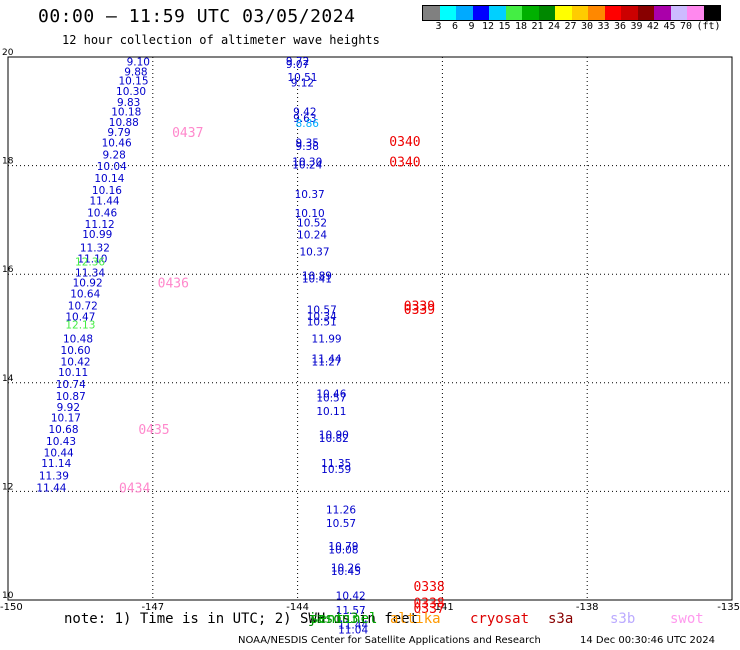 The width and height of the screenshot is (740, 650). What do you see at coordinates (153, 430) in the screenshot?
I see `pass-time-label: 0435` at bounding box center [153, 430].